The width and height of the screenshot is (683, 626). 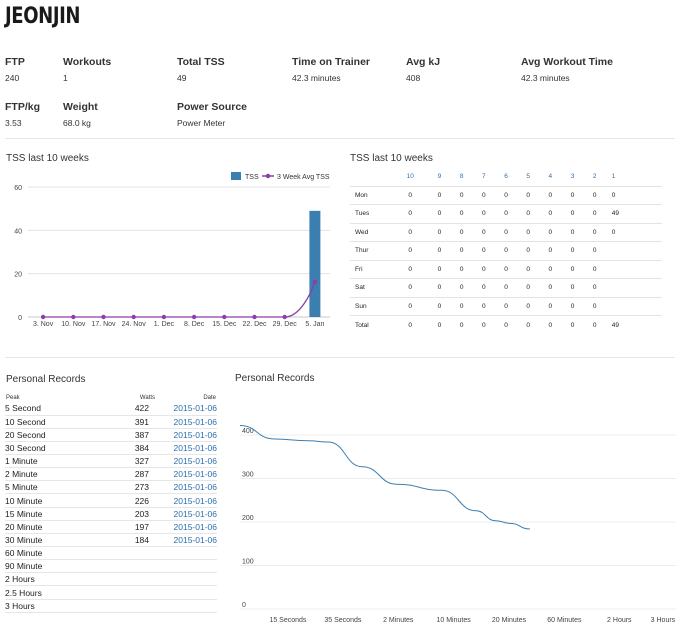 What do you see at coordinates (182, 78) in the screenshot?
I see `stat-value: 49` at bounding box center [182, 78].